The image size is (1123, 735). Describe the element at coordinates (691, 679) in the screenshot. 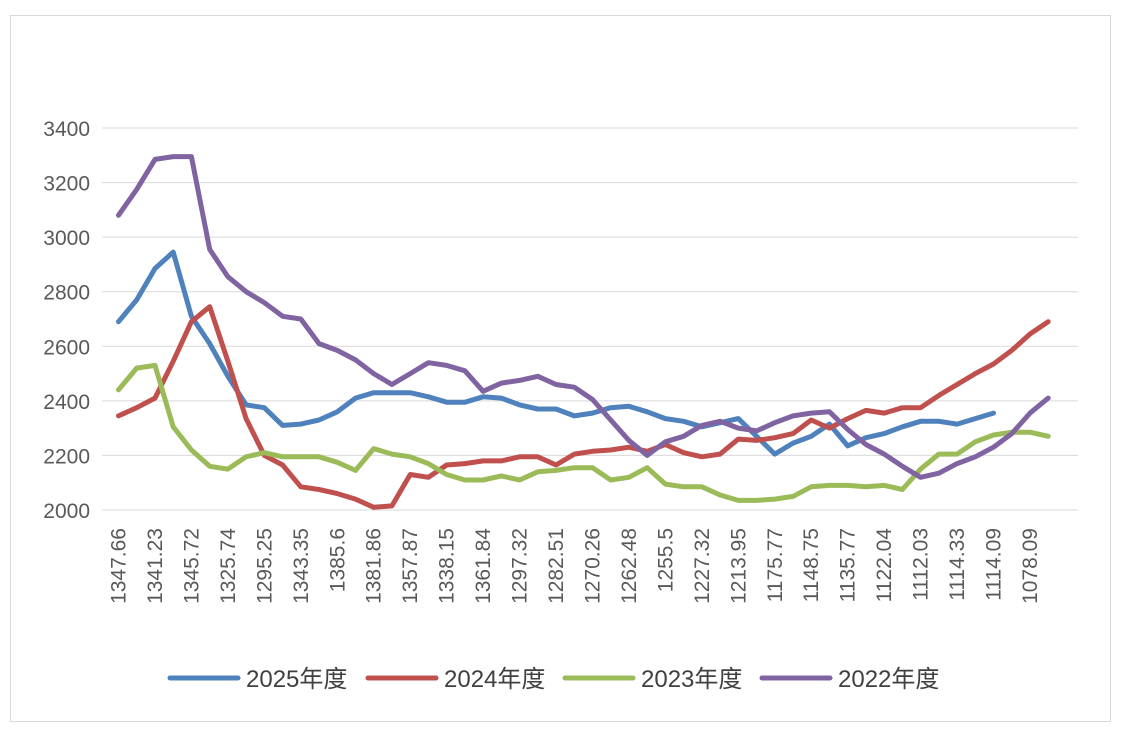

I see `legend-label: 2023年度` at that location.